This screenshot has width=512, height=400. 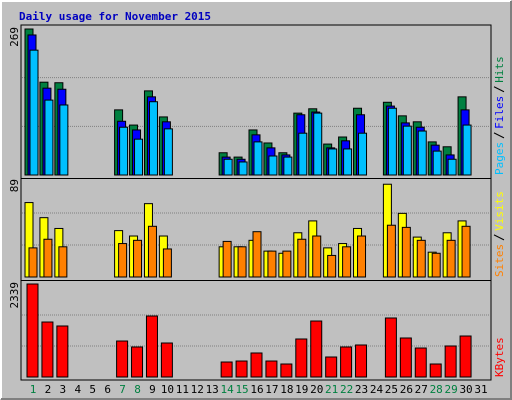 I want to click on x-tick-label: 2, so click(x=48, y=389).